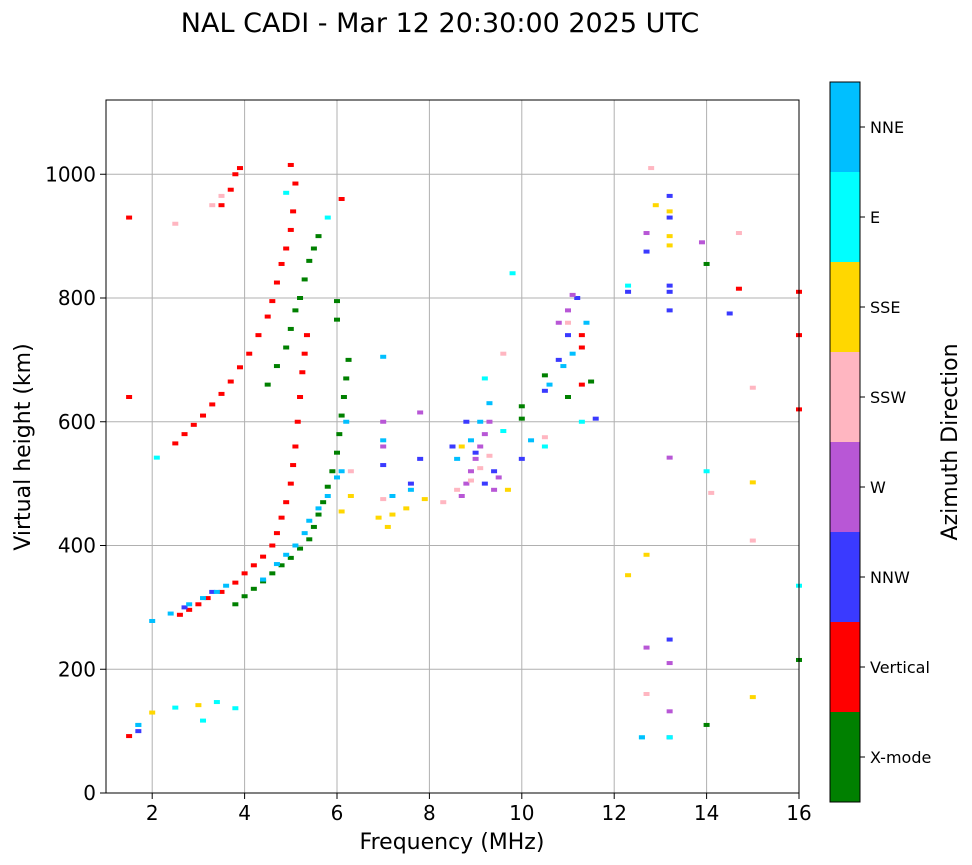 Image resolution: width=972 pixels, height=865 pixels. What do you see at coordinates (429, 813) in the screenshot?
I see `x-tick-label: 8` at bounding box center [429, 813].